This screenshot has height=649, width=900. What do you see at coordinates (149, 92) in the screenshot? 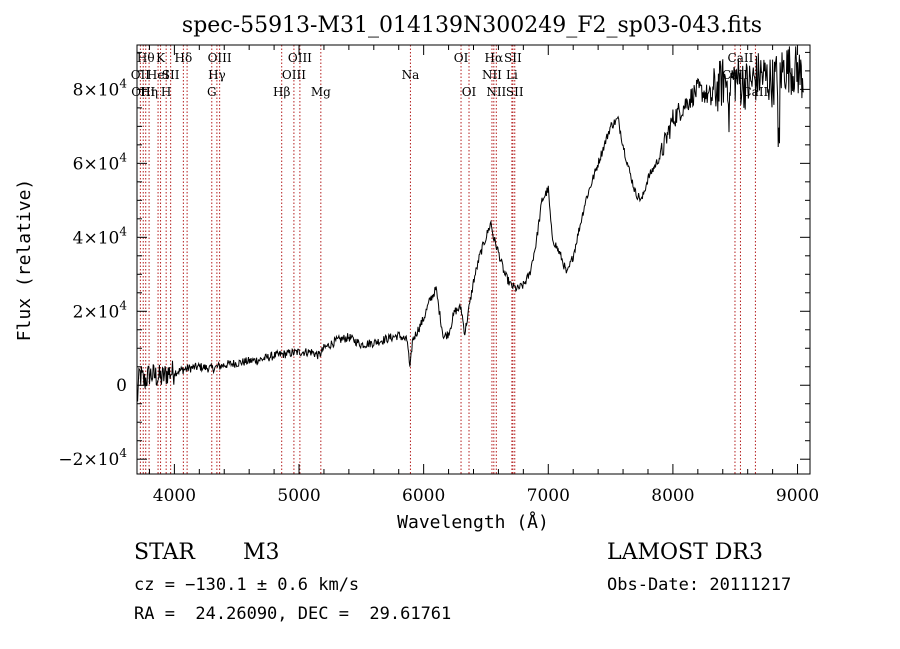
I see `line-label: Hη` at bounding box center [149, 92].